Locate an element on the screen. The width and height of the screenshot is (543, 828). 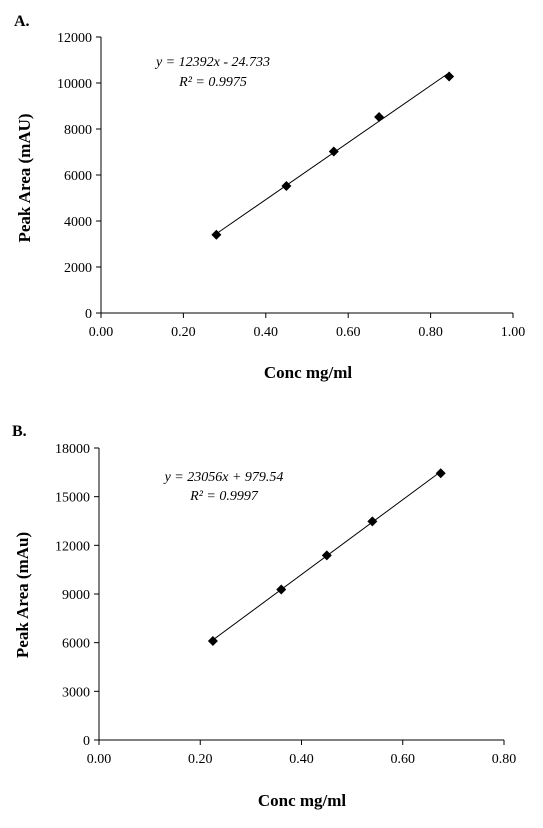
equation-b: y = 23056x + 979.54 is located at coordinates (223, 477).